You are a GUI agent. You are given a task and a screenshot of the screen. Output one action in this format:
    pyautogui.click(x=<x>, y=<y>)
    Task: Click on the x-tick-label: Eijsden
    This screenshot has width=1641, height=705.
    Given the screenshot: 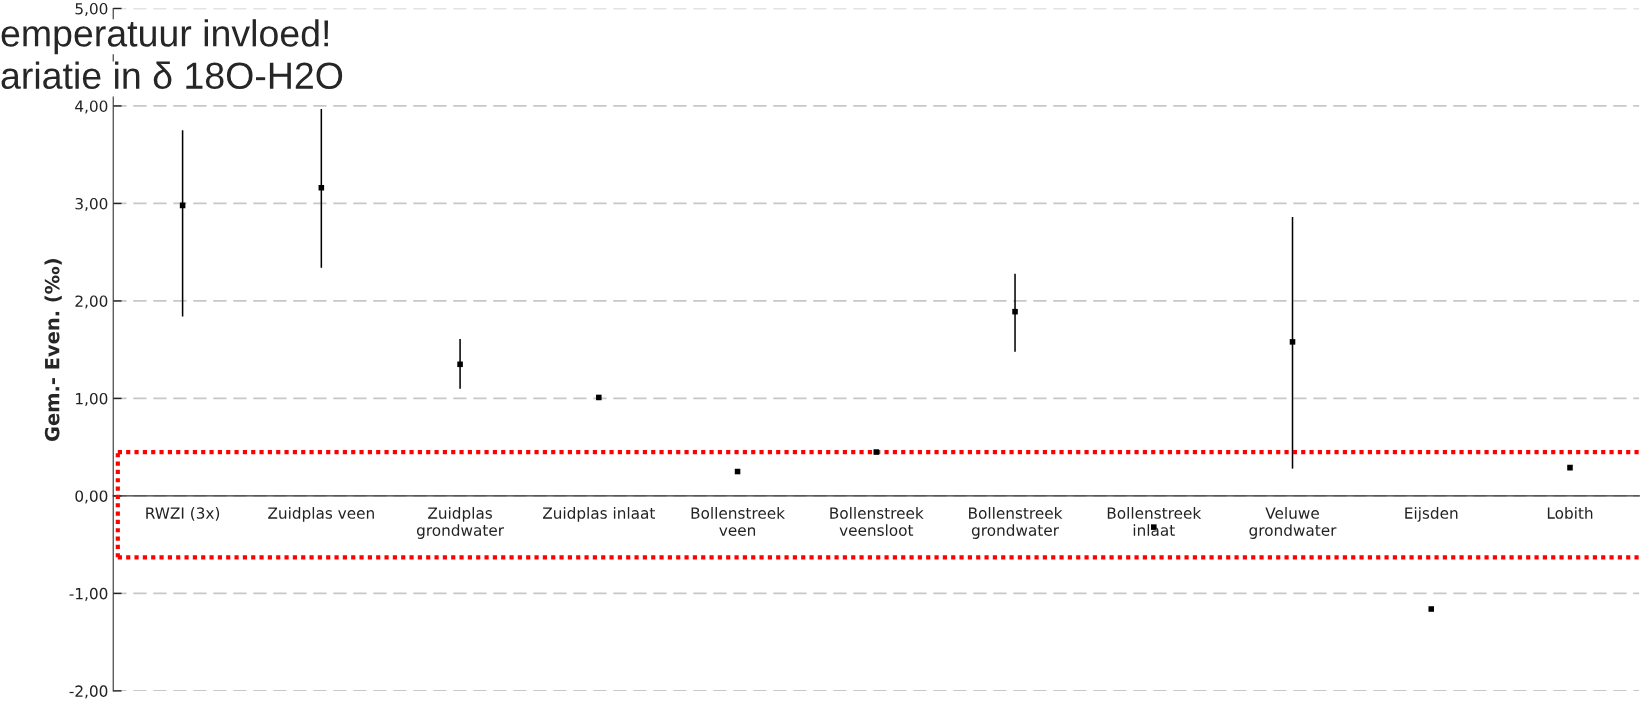 What is the action you would take?
    pyautogui.click(x=1431, y=514)
    